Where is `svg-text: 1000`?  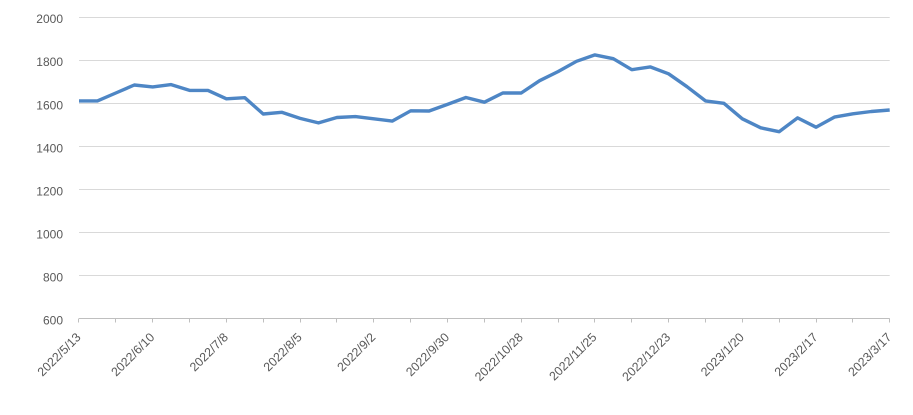
svg-text: 1000 is located at coordinates (49, 234).